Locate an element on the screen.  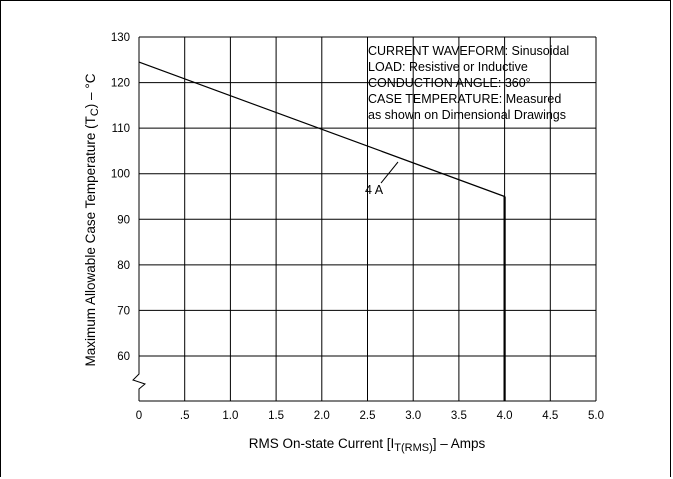
x-tick-label: 4.5 is located at coordinates (550, 416).